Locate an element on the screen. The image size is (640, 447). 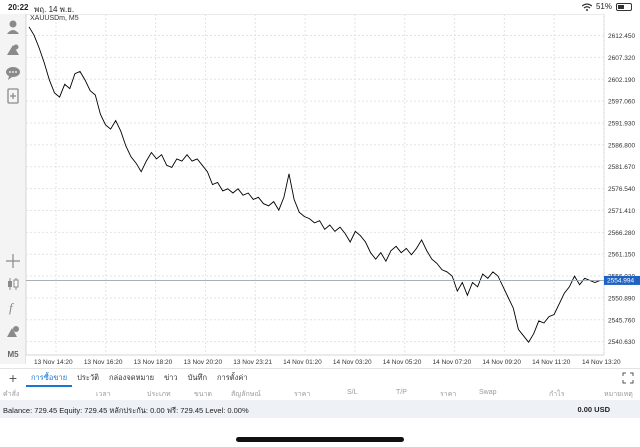
y-tick-label: 2586.800 is located at coordinates (621, 145).